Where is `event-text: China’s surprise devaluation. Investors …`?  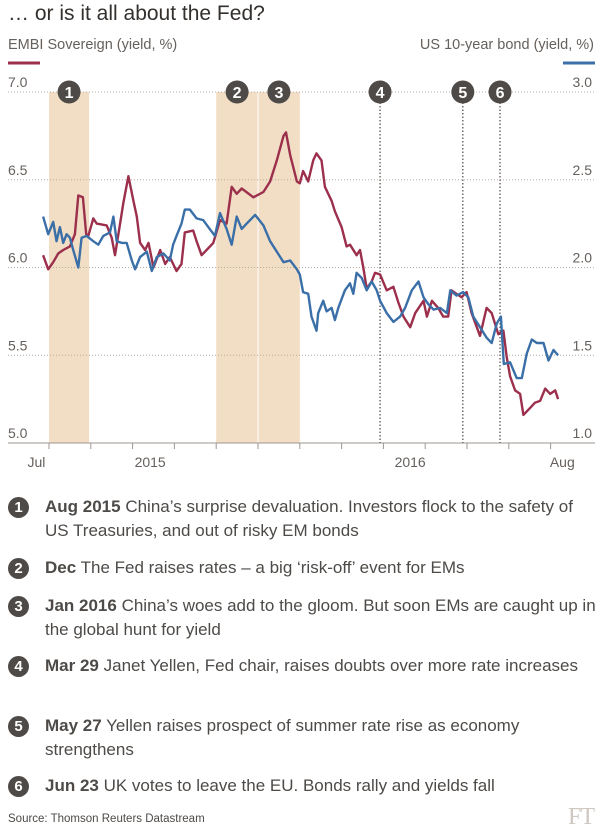 event-text: China’s surprise devaluation. Investors … is located at coordinates (309, 518).